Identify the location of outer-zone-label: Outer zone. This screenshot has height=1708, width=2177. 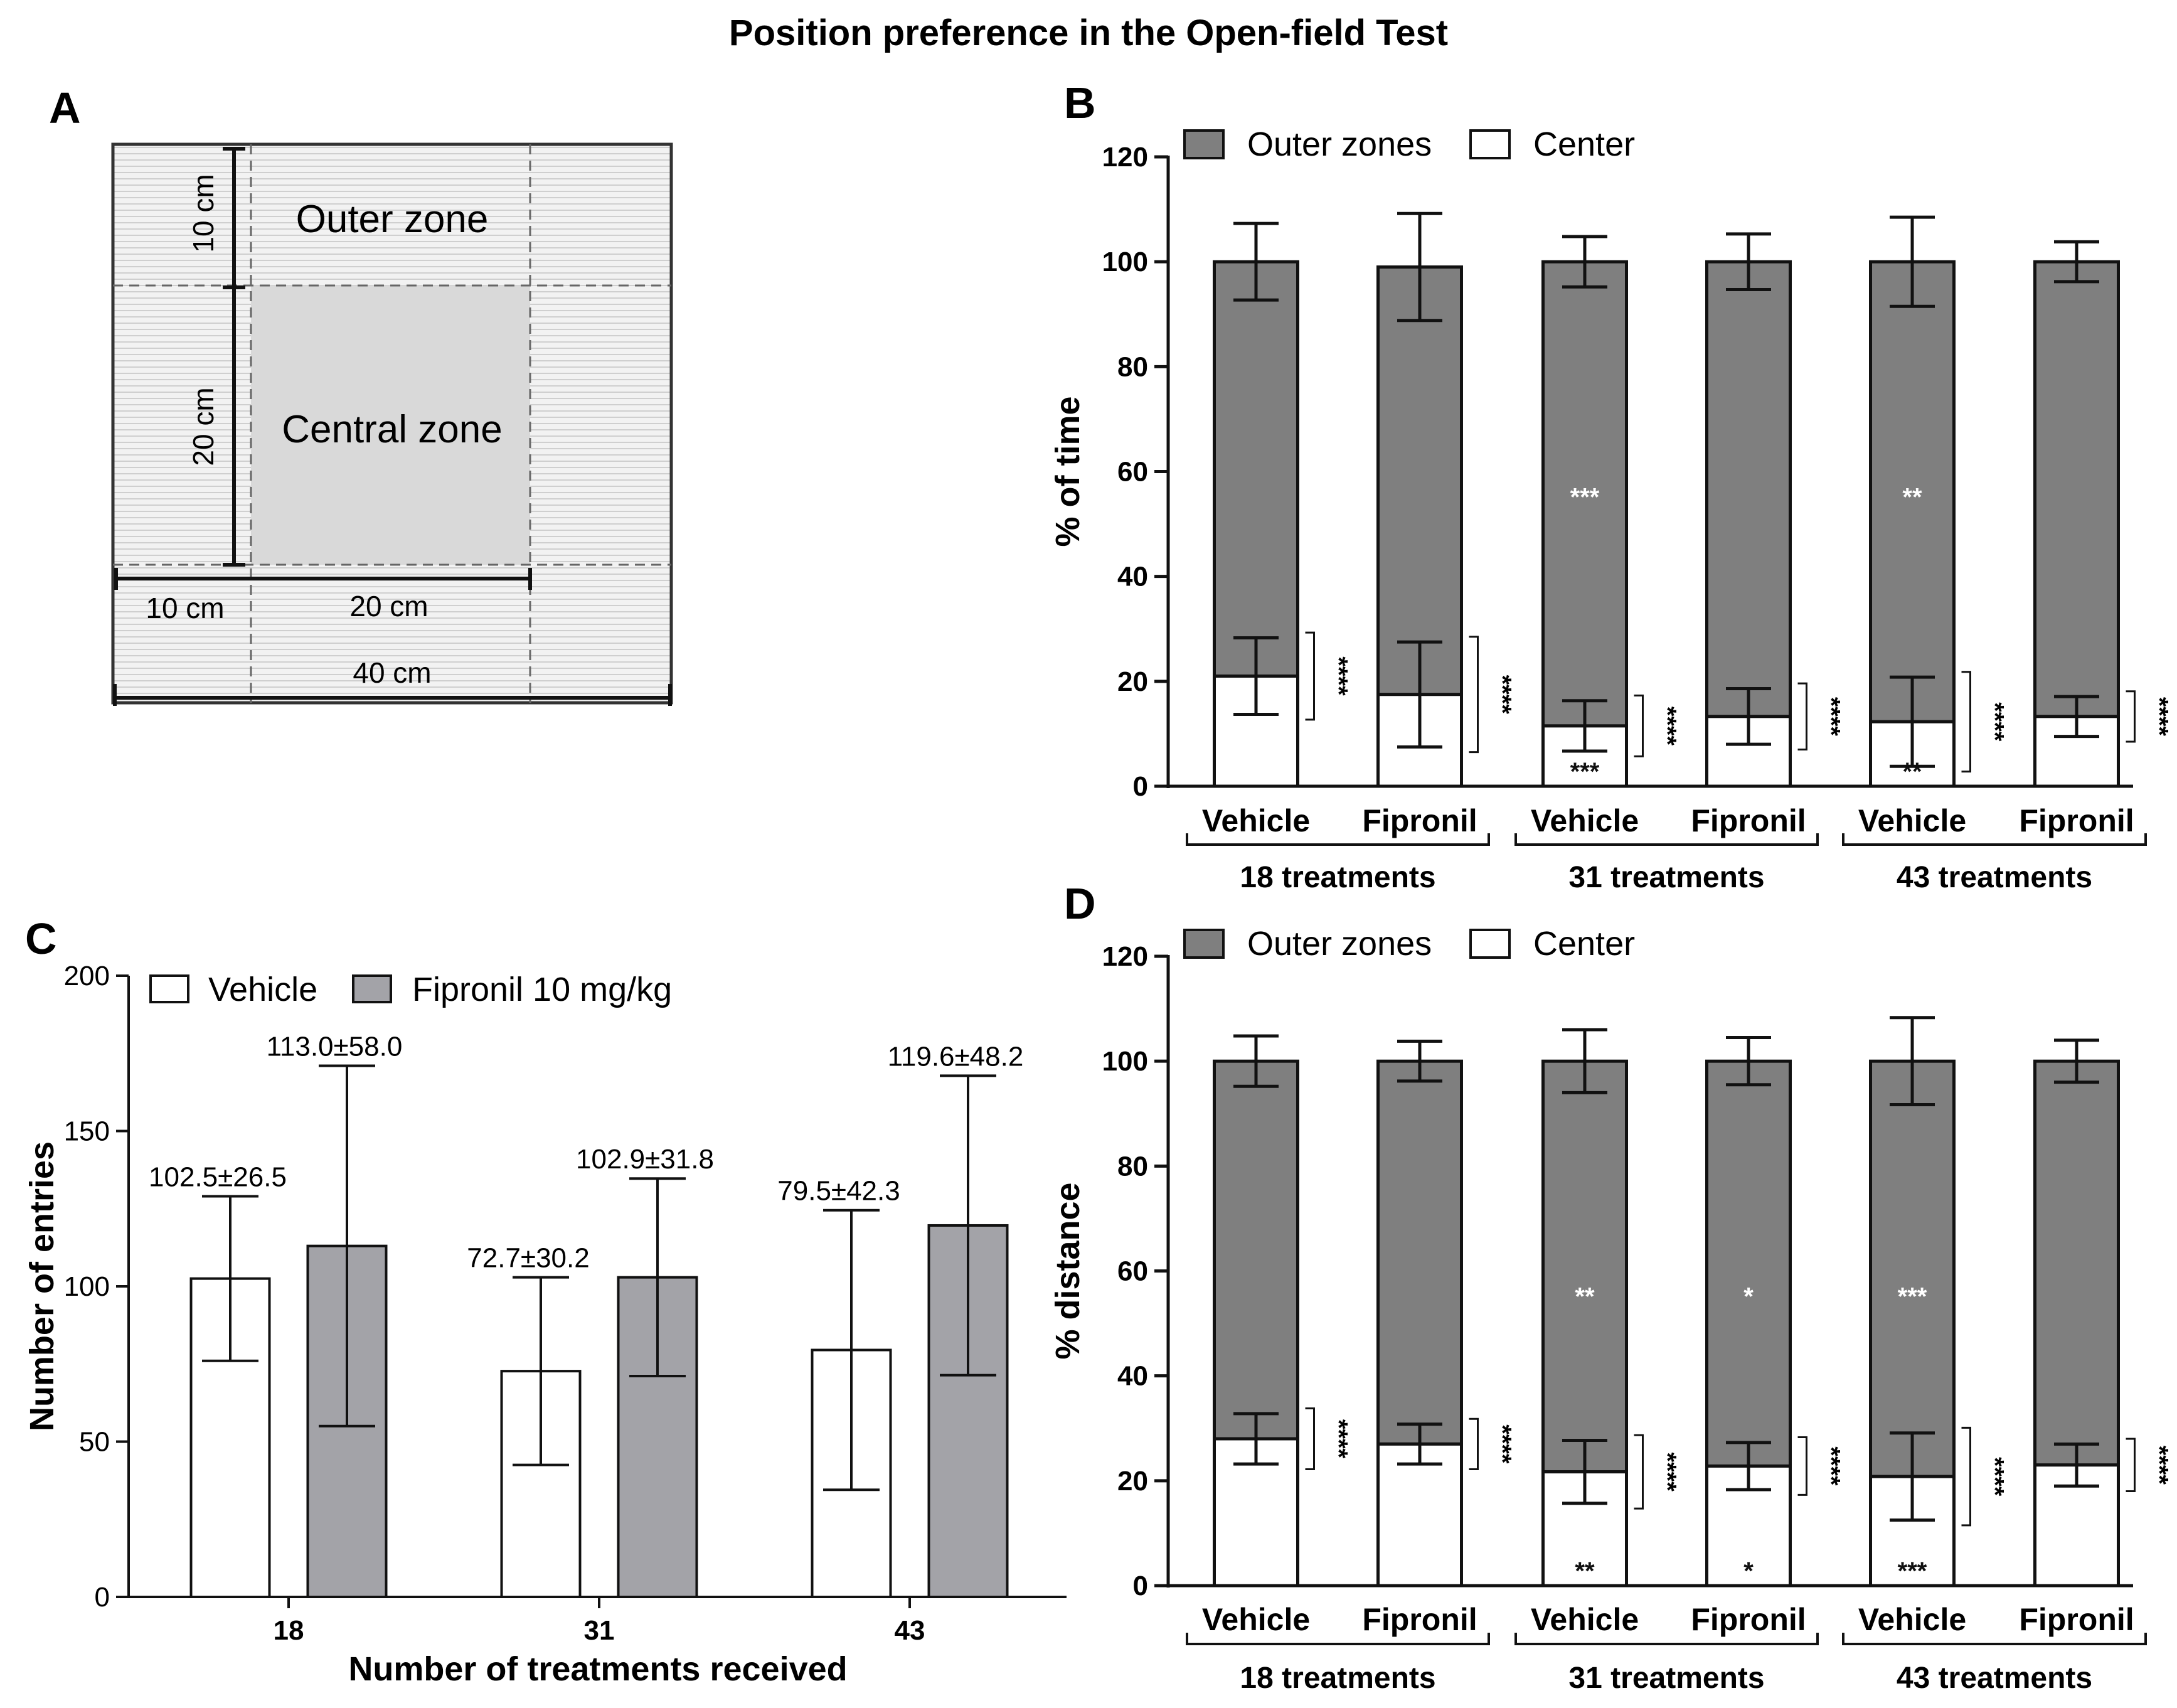
(392, 219).